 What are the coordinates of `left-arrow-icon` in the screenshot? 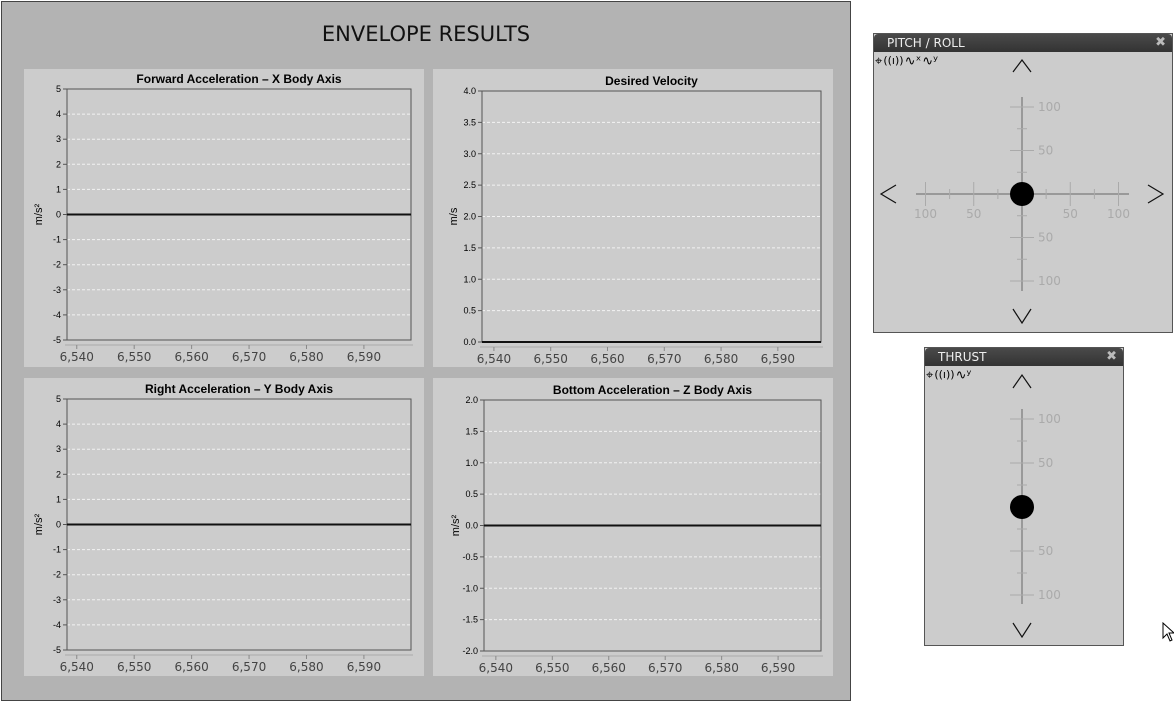 It's located at (888, 194).